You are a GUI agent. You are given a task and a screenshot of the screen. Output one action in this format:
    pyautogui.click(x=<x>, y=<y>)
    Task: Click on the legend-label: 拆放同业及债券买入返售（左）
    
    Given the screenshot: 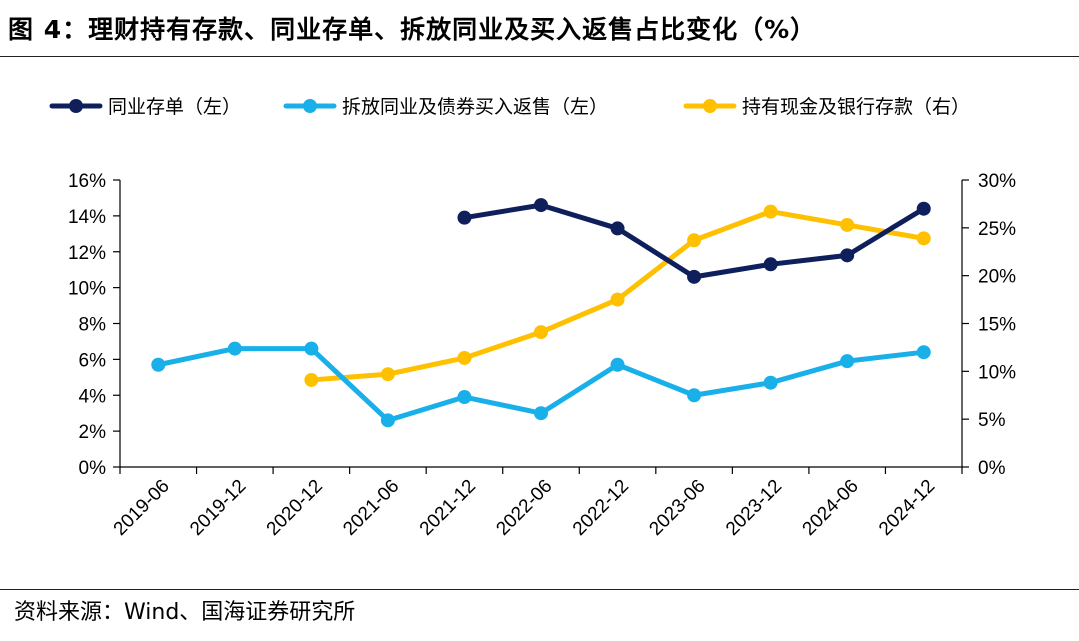 What is the action you would take?
    pyautogui.click(x=475, y=107)
    